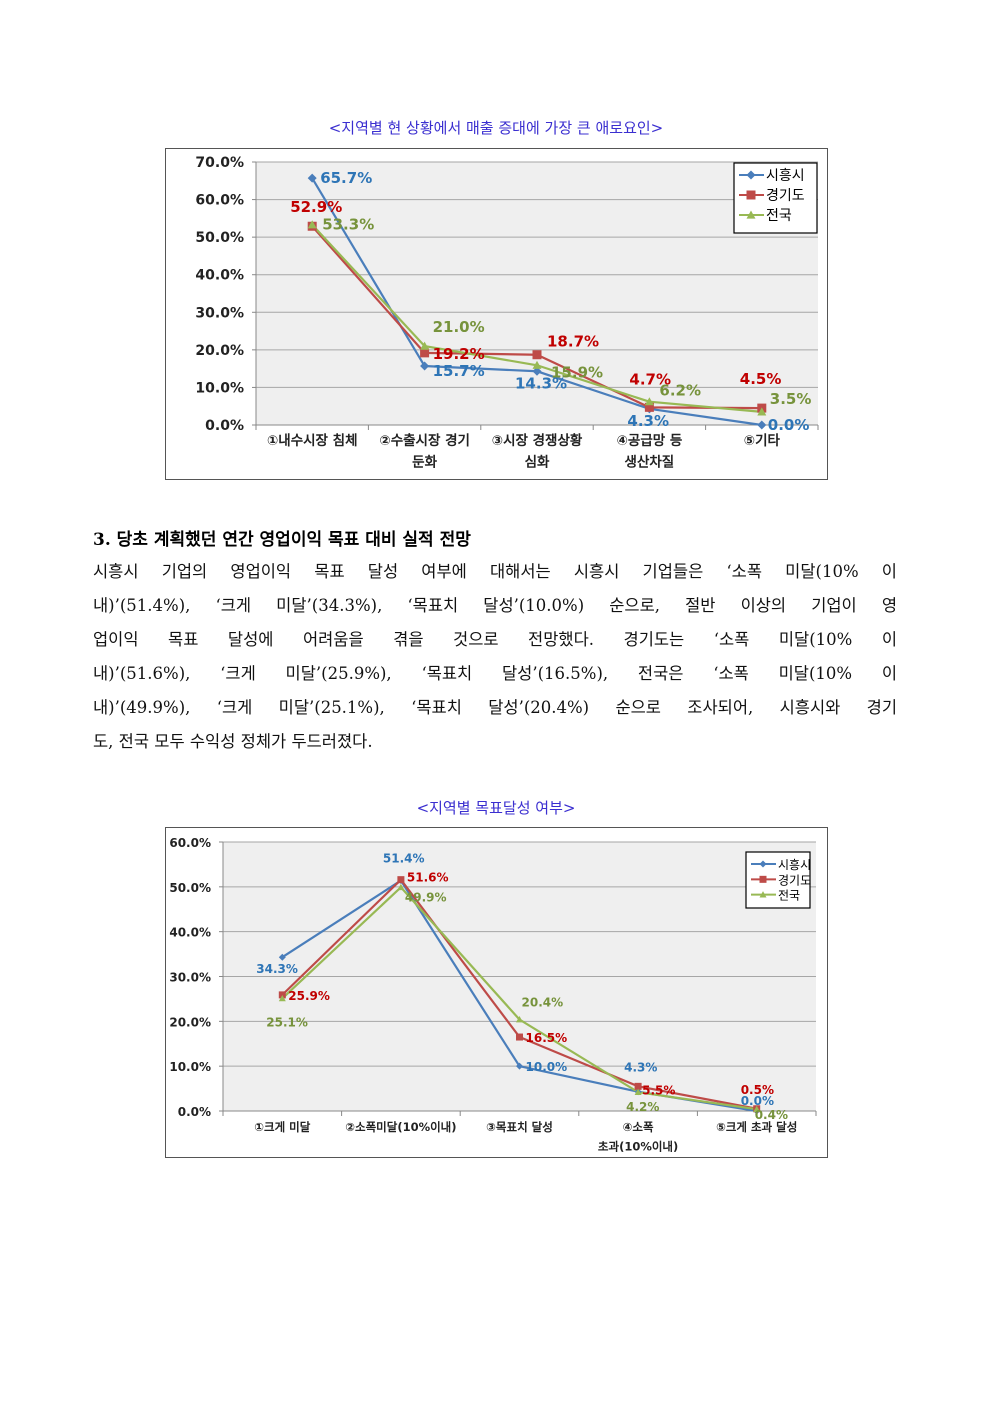 Image resolution: width=992 pixels, height=1403 pixels. I want to click on paragraph-line: 도, 전국 모두 수익성 정체가 두드러졌다., so click(233, 741).